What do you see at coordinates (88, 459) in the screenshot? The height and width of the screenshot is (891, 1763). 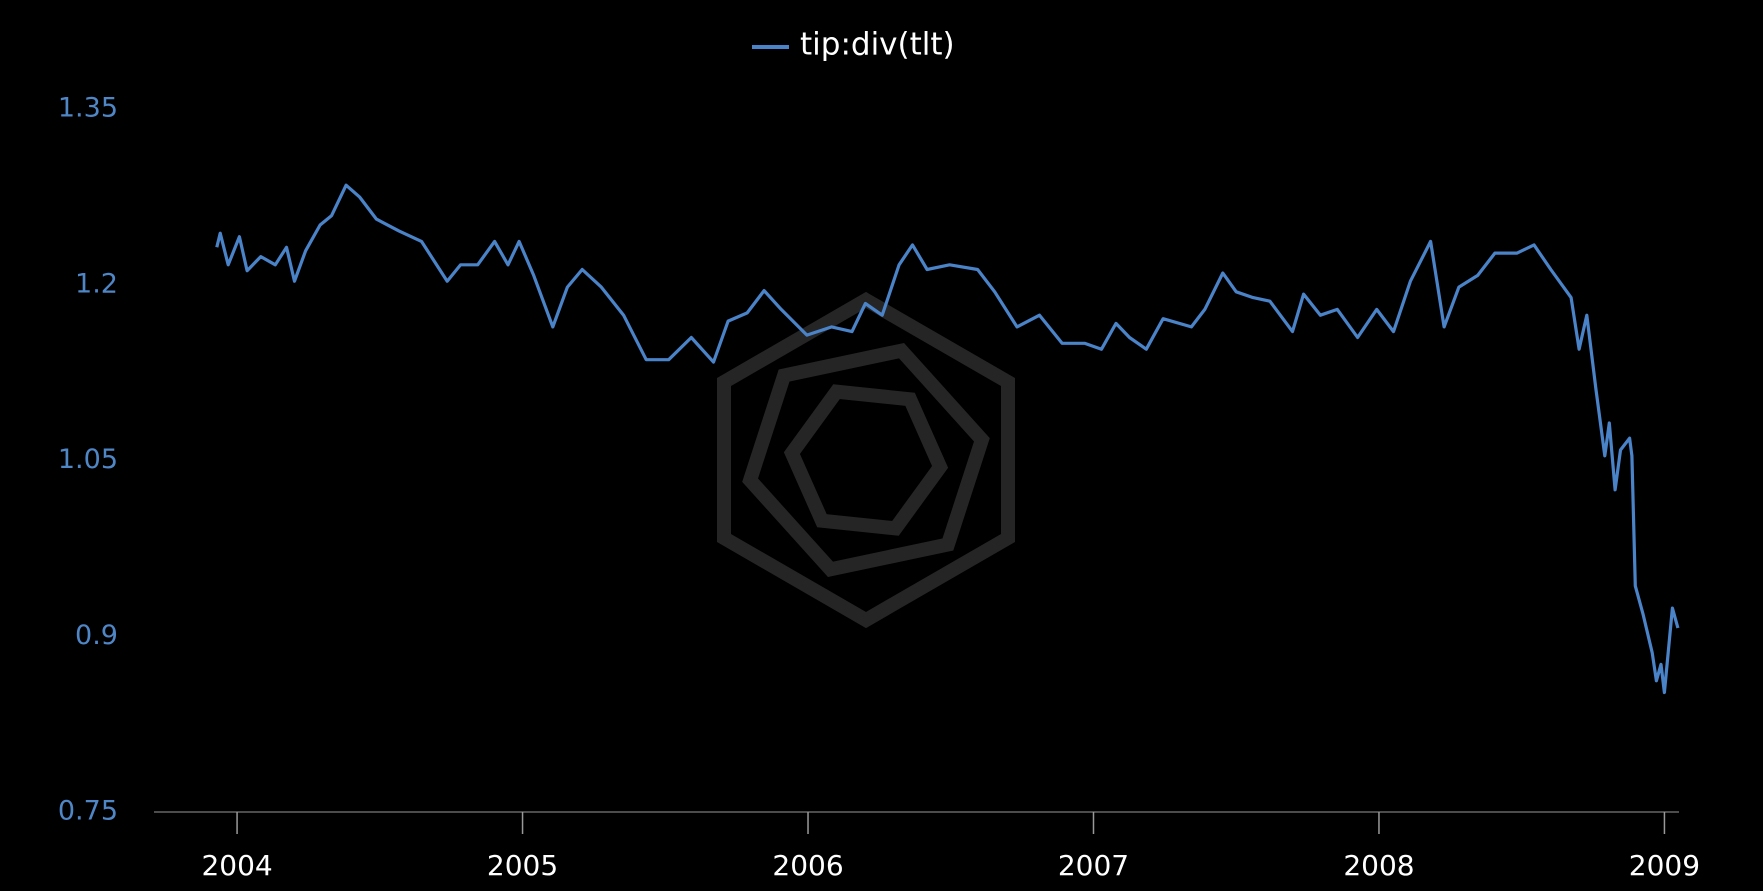 I see `y-tick-label: 1.05` at bounding box center [88, 459].